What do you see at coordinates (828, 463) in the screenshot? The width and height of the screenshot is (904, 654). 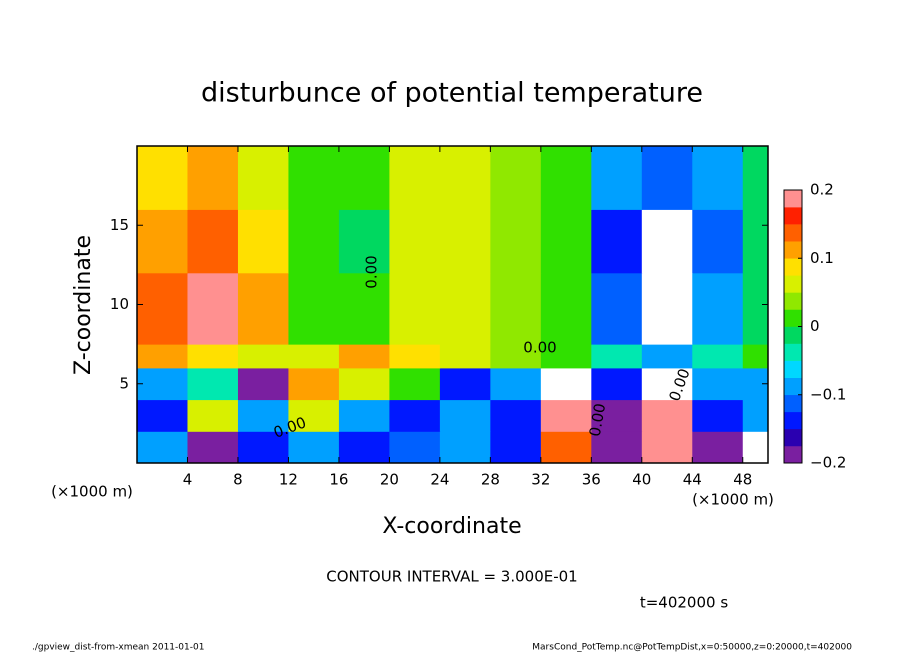 I see `colorbar-tick-label: −0.2` at bounding box center [828, 463].